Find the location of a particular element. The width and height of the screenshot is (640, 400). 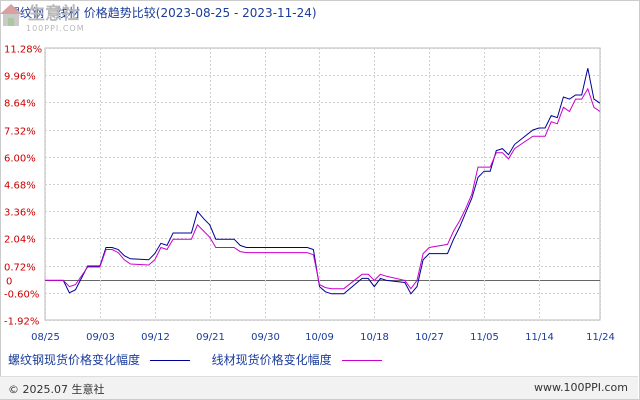

legend-item-wire-rod: 线材现货价格变化幅度 is located at coordinates (297, 359).